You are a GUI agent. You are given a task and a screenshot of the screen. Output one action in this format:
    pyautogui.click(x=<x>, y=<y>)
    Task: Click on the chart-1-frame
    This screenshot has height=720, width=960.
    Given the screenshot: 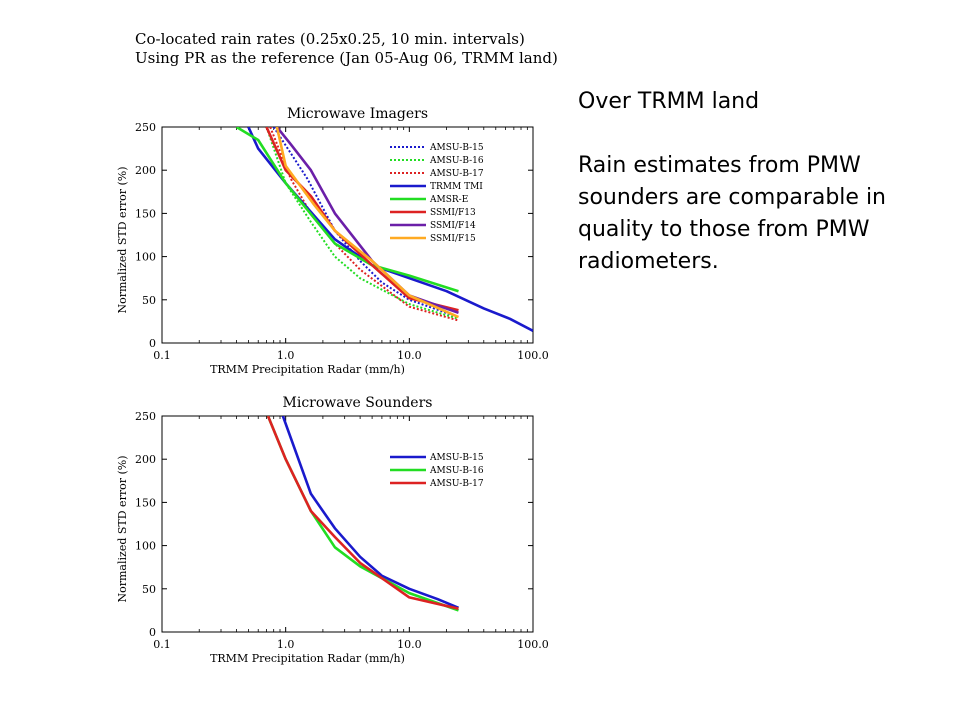 What is the action you would take?
    pyautogui.click(x=347, y=235)
    